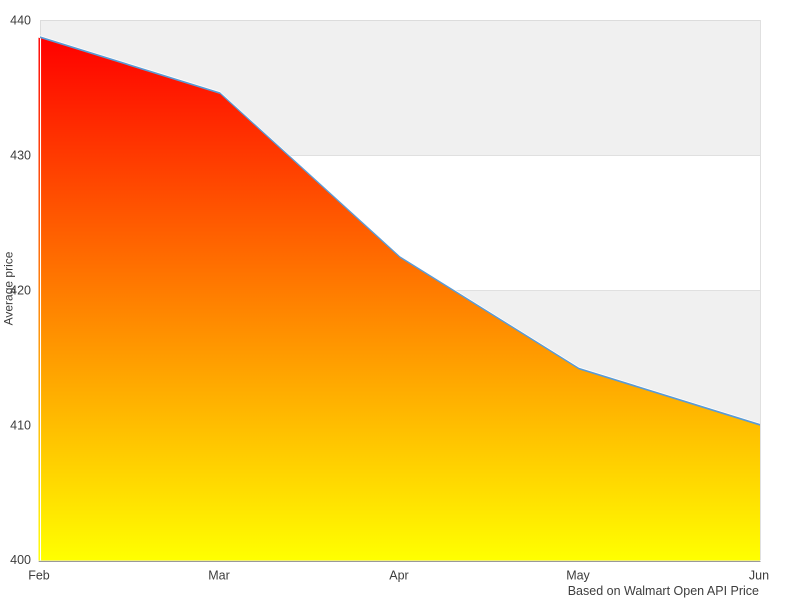  What do you see at coordinates (219, 575) in the screenshot?
I see `svg-text: Mar` at bounding box center [219, 575].